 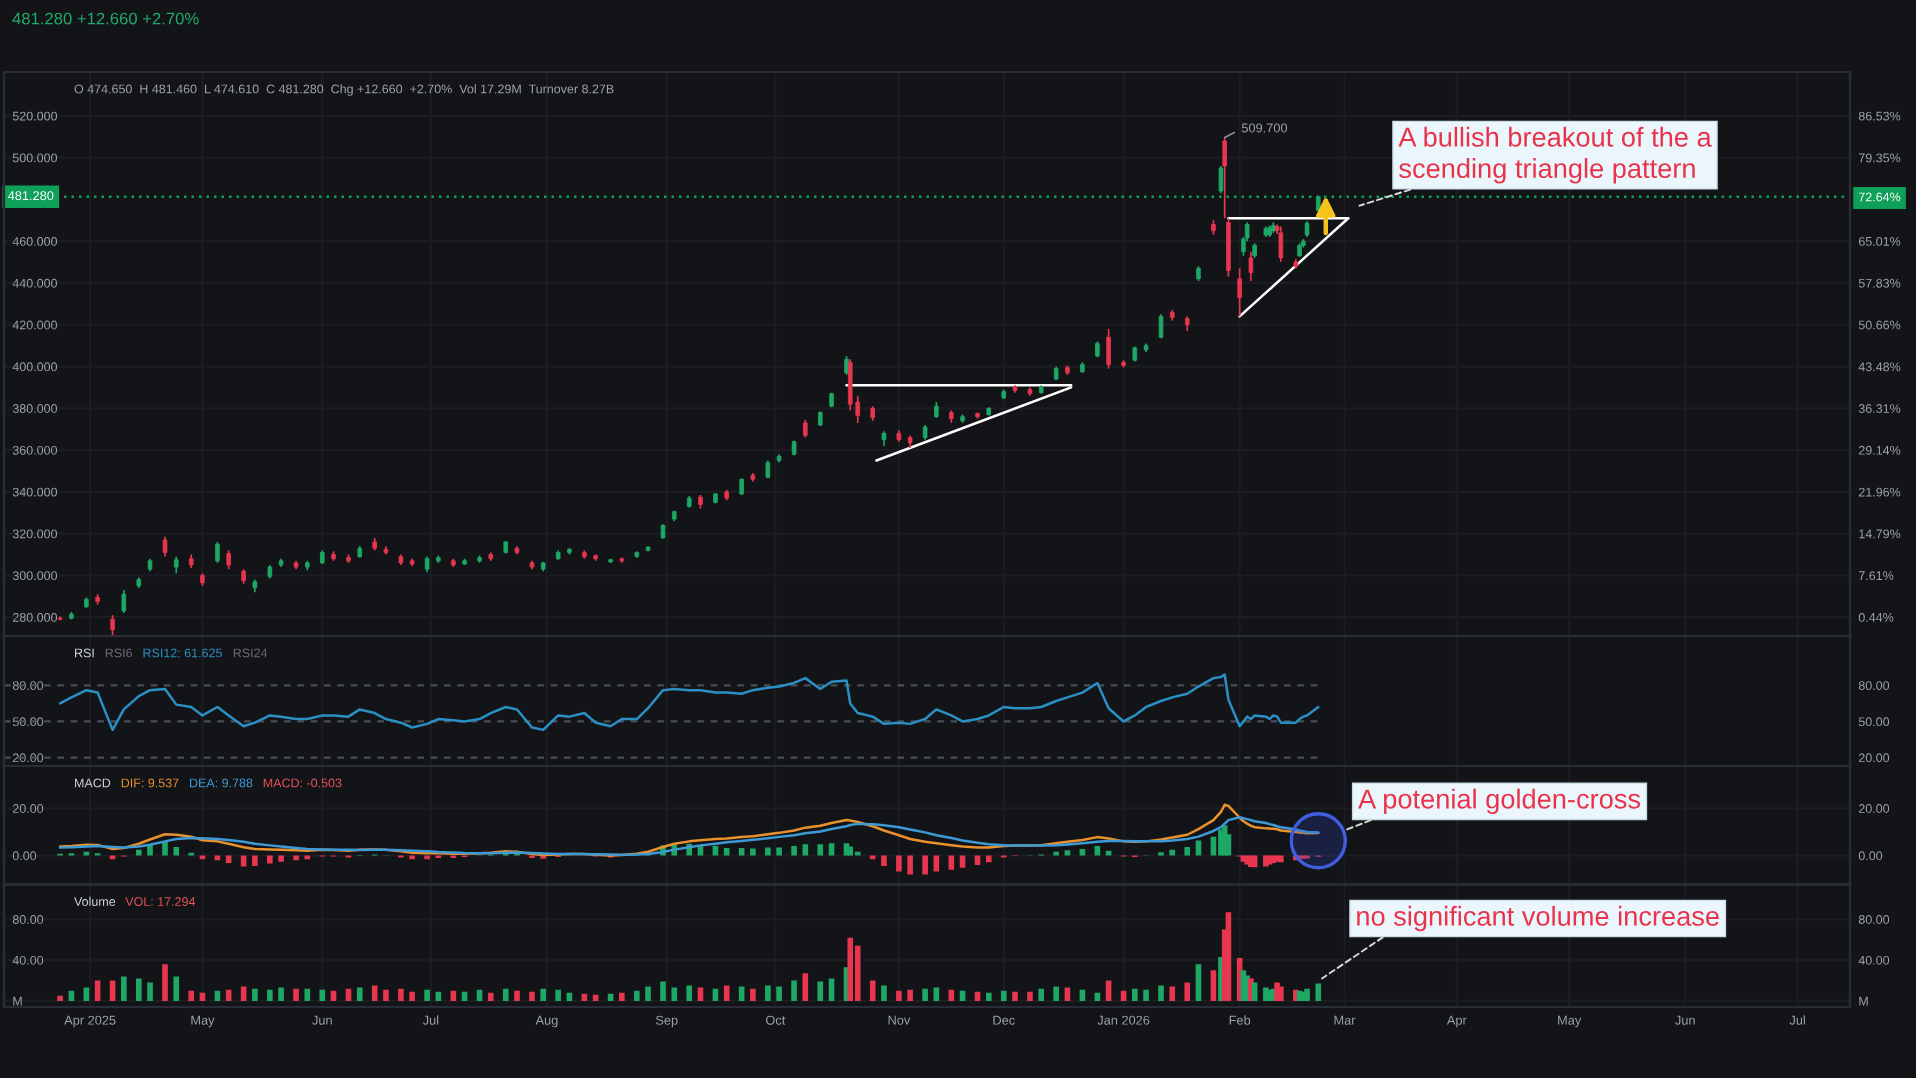 I want to click on chart-title: 481.280 +12.660 +2.70%, so click(x=105, y=18).